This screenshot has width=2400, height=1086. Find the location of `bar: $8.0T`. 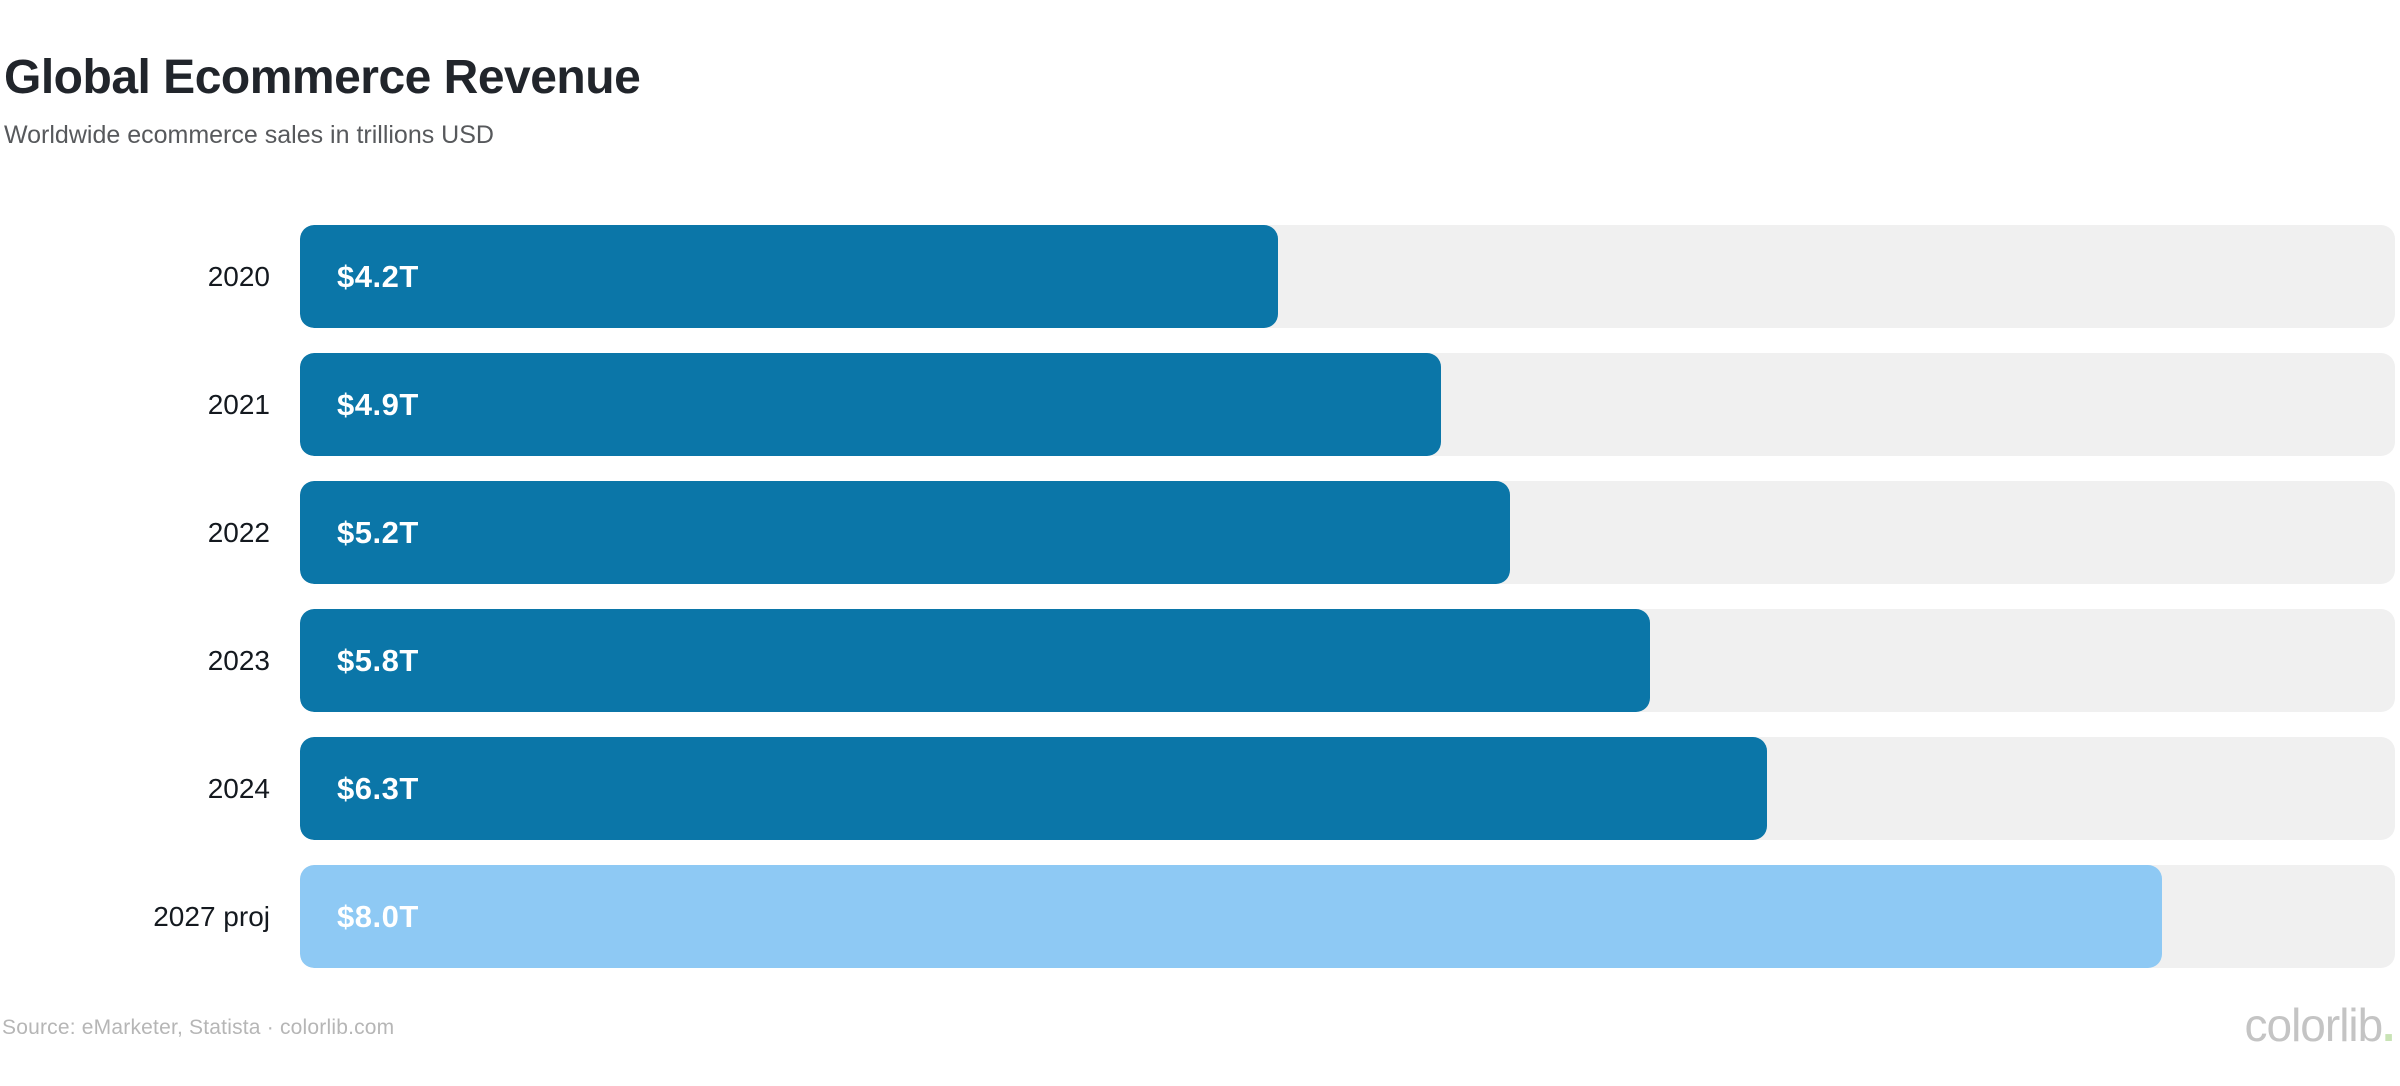

bar: $8.0T is located at coordinates (1231, 916).